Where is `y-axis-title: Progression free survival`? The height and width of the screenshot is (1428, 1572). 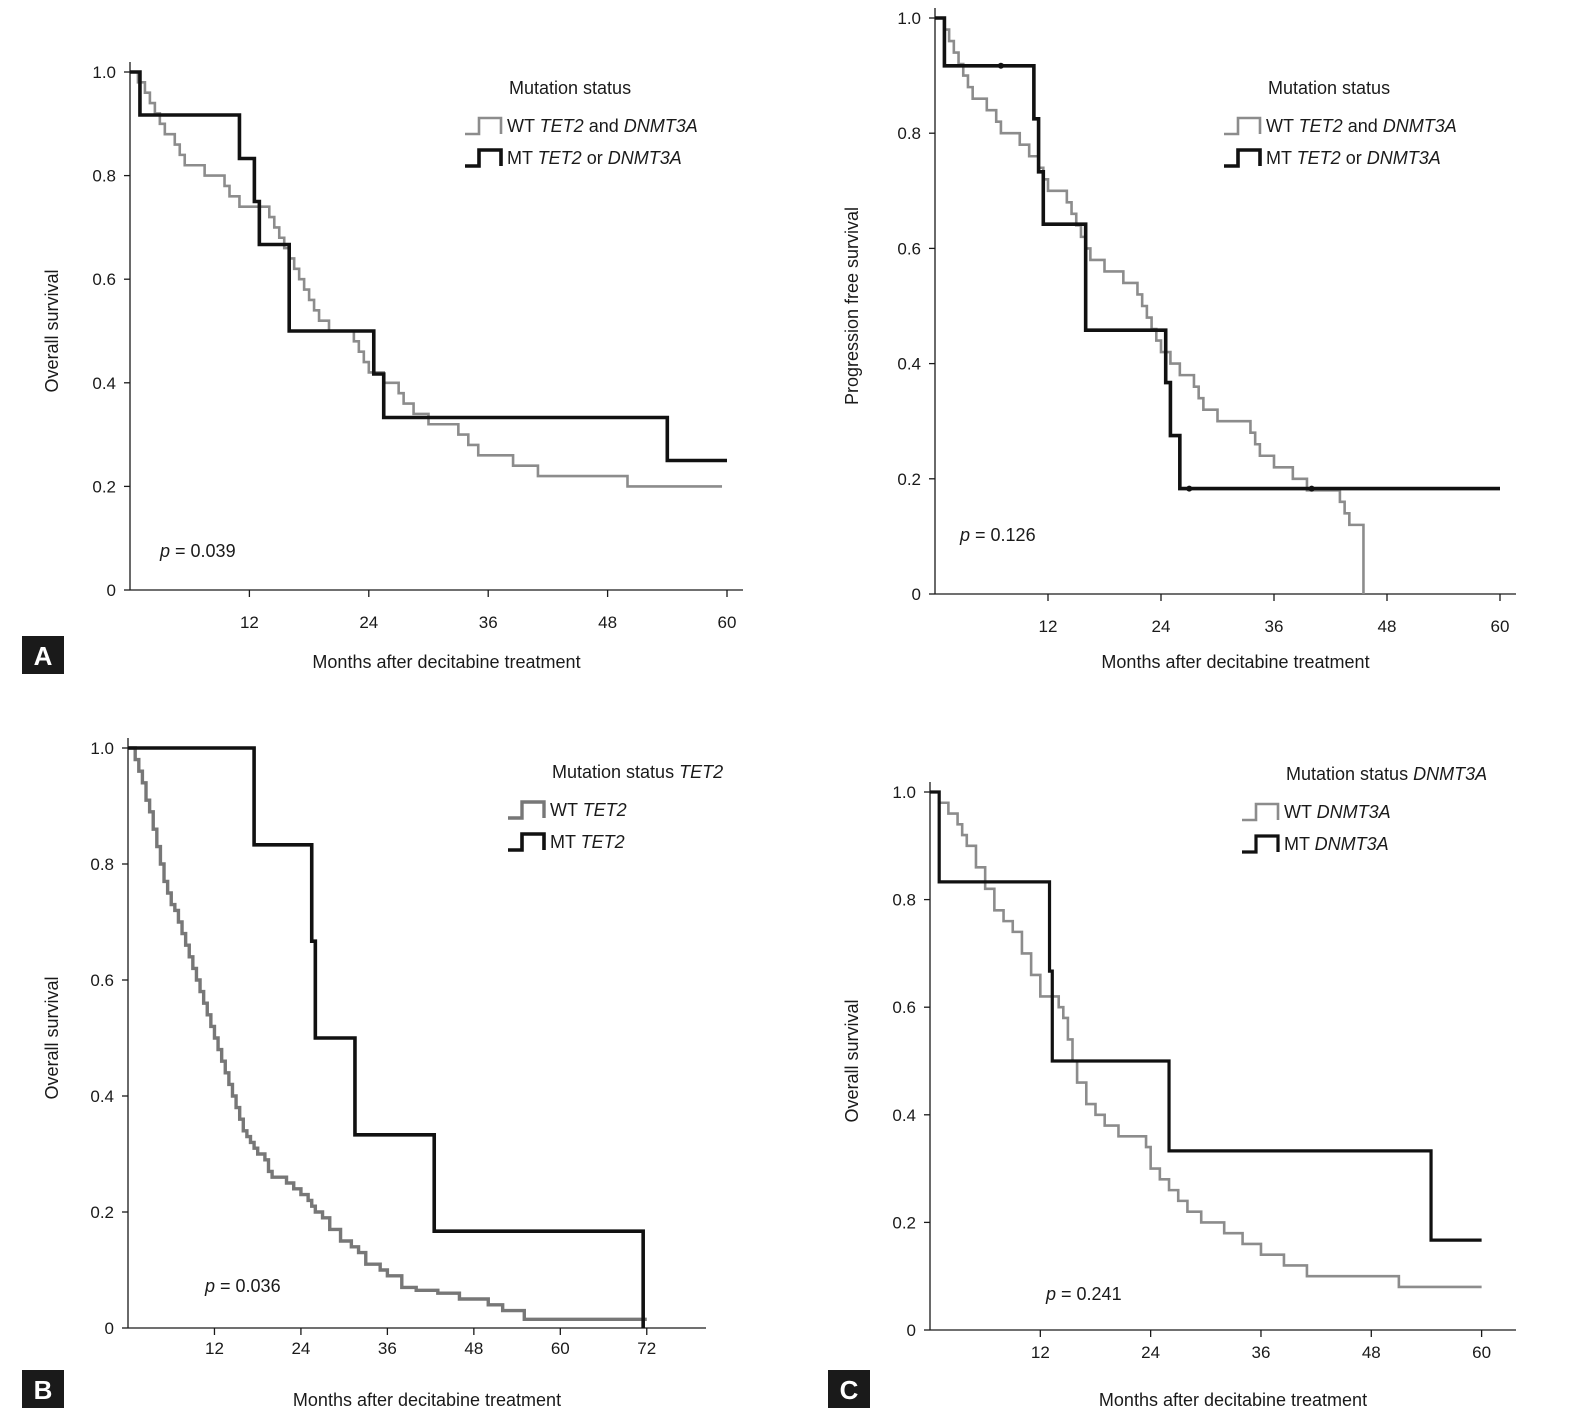 y-axis-title: Progression free survival is located at coordinates (852, 306).